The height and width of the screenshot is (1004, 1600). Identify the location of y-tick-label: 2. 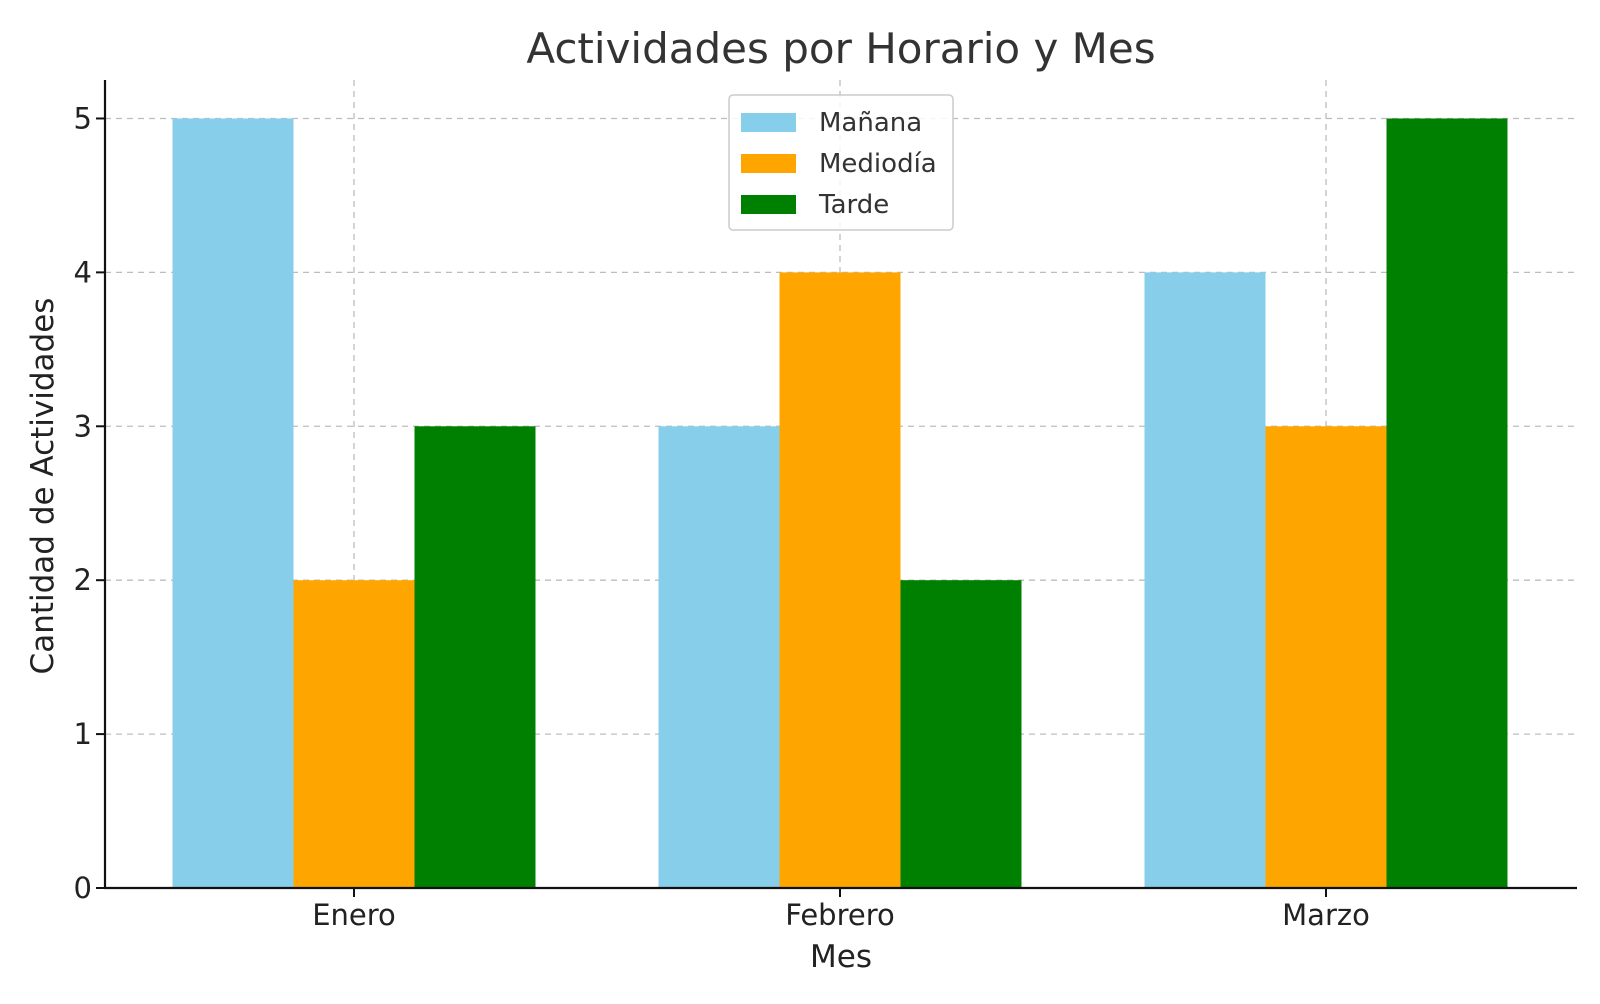
(83, 580).